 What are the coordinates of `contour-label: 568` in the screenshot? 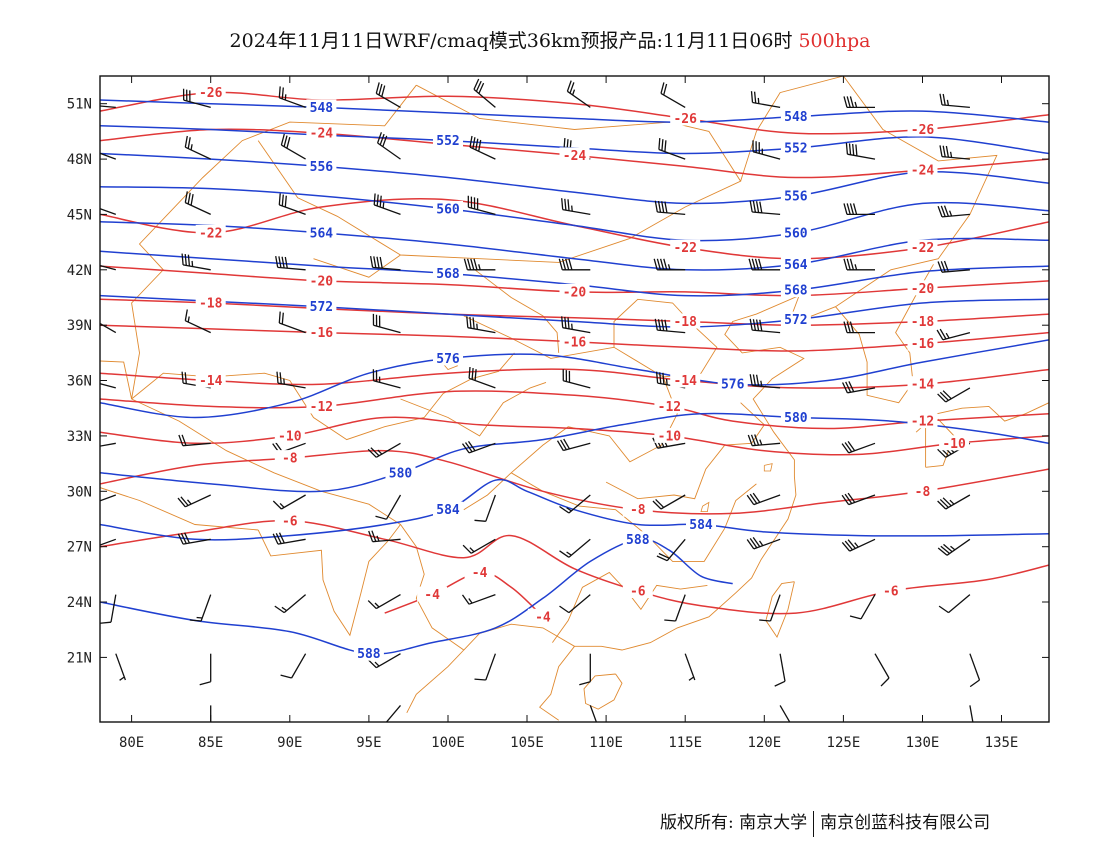 It's located at (796, 291).